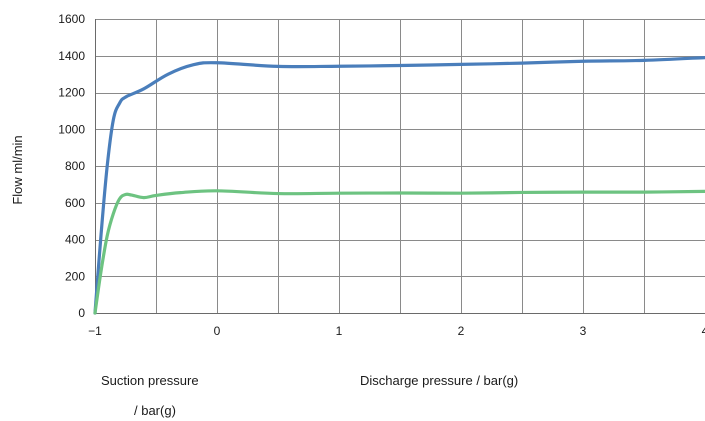 The width and height of the screenshot is (705, 421). I want to click on y-axis-title: Flow ml/min, so click(17, 169).